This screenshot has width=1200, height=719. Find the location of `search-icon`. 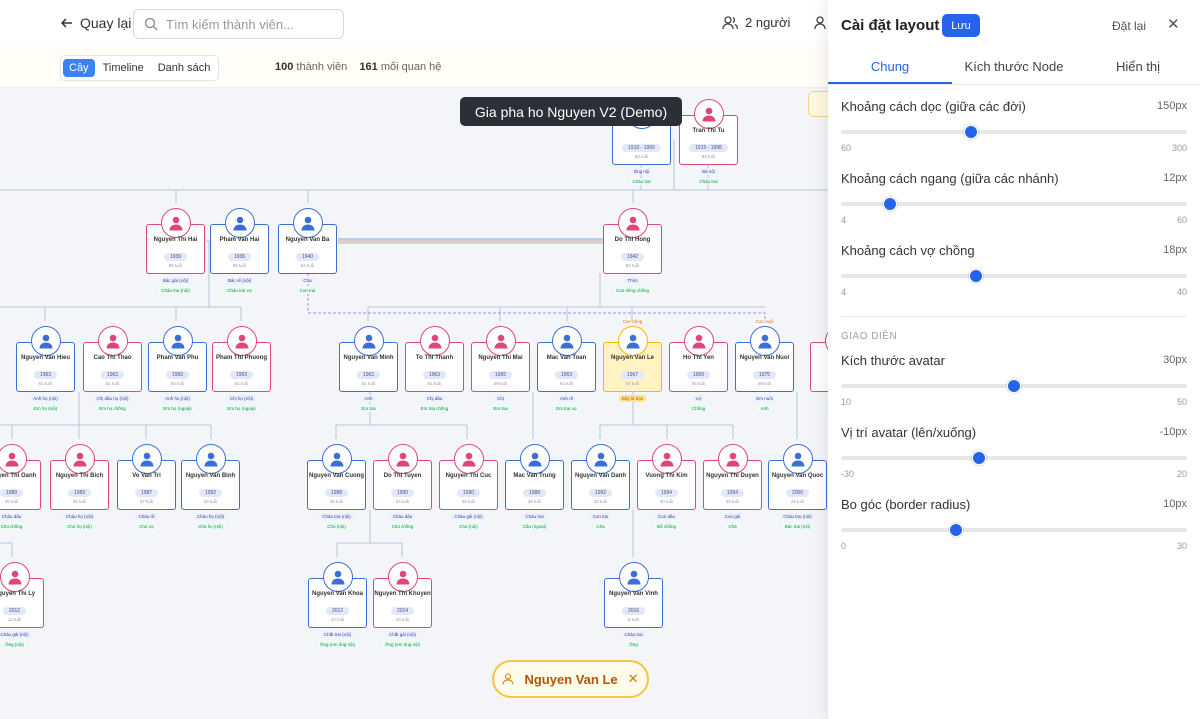

search-icon is located at coordinates (151, 24).